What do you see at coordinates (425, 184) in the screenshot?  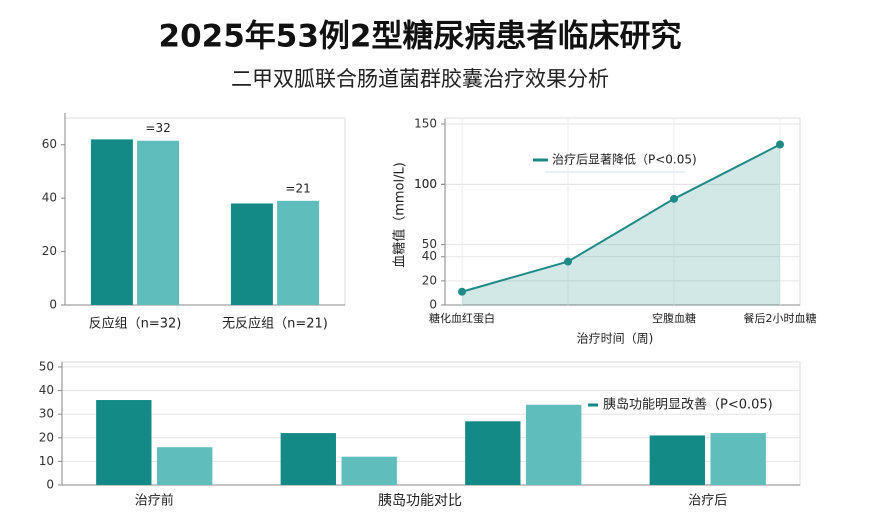 I see `y-tick-label: 100` at bounding box center [425, 184].